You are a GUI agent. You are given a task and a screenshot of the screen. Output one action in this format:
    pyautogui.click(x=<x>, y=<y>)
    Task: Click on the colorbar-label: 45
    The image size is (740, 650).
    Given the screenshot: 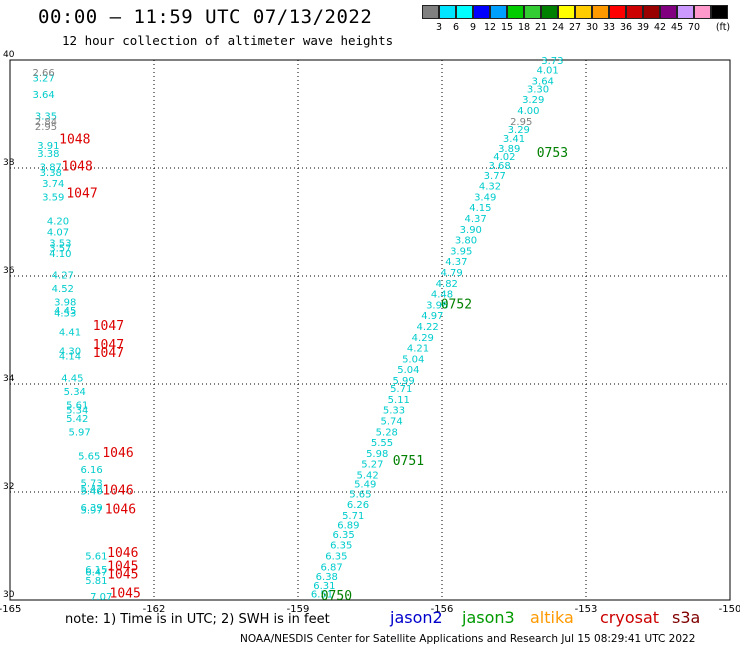 What is the action you would take?
    pyautogui.click(x=677, y=27)
    